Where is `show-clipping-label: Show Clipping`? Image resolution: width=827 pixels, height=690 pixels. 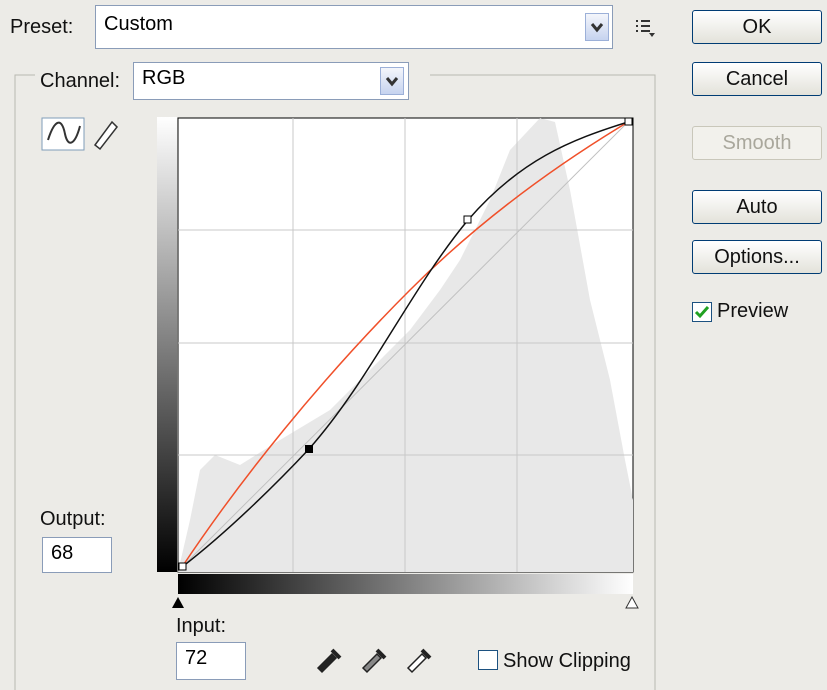 show-clipping-label: Show Clipping is located at coordinates (567, 661).